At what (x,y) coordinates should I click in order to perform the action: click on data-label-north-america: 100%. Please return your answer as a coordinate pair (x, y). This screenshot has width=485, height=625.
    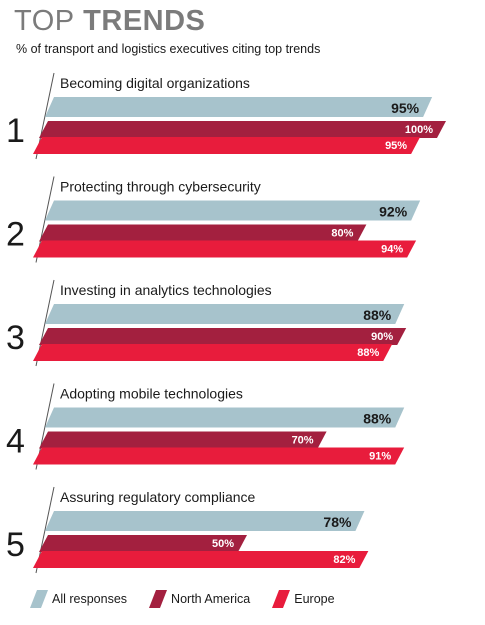
    Looking at the image, I should click on (419, 130).